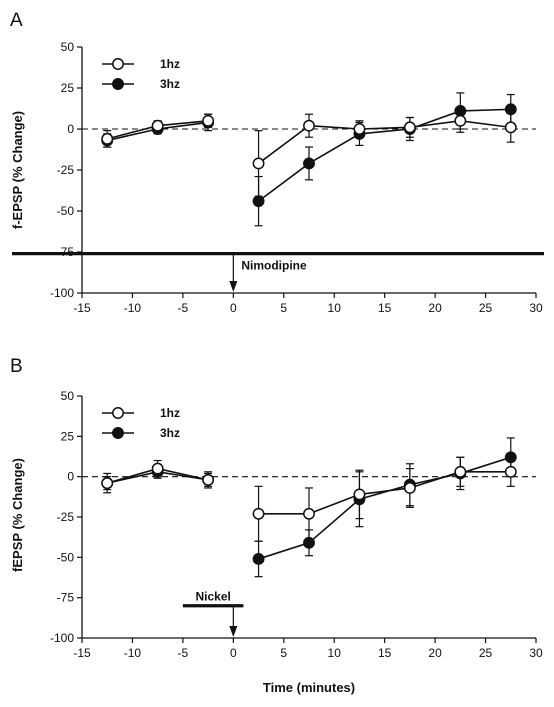  Describe the element at coordinates (16, 366) in the screenshot. I see `panel-letter-b: B` at that location.